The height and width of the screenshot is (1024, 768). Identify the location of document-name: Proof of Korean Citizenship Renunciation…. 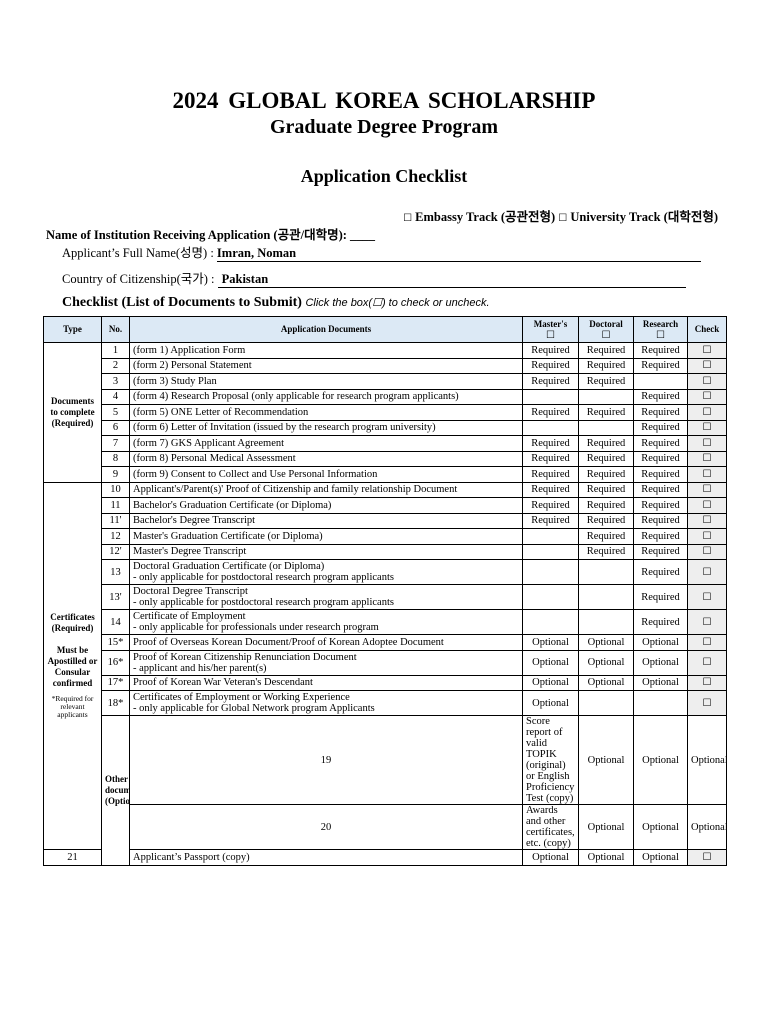
(326, 662).